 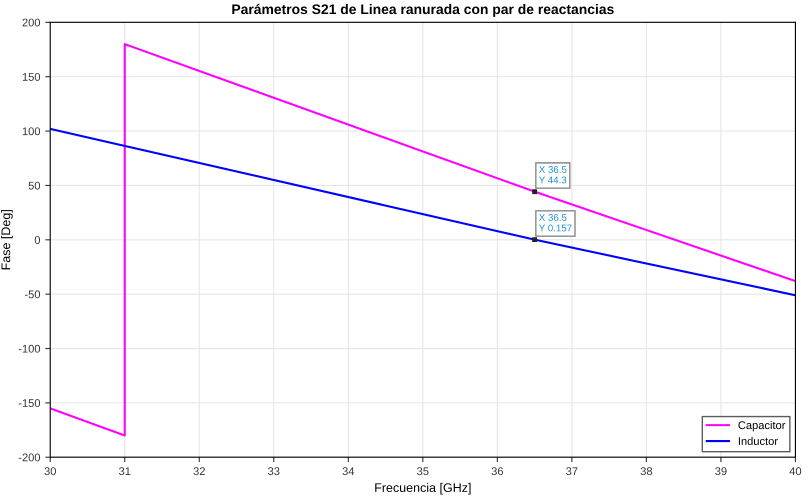 I want to click on x-tick-label: 38, so click(x=646, y=471).